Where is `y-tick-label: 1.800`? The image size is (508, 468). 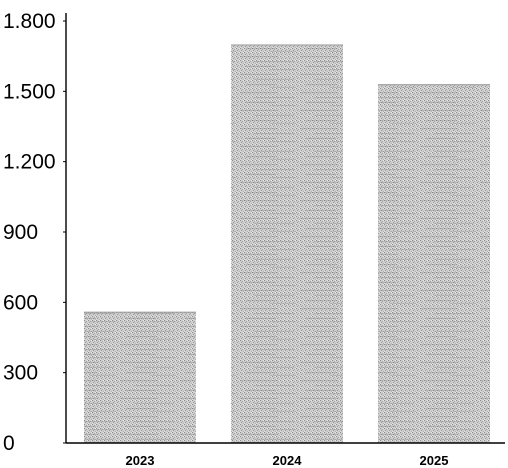
y-tick-label: 1.800 is located at coordinates (29, 21).